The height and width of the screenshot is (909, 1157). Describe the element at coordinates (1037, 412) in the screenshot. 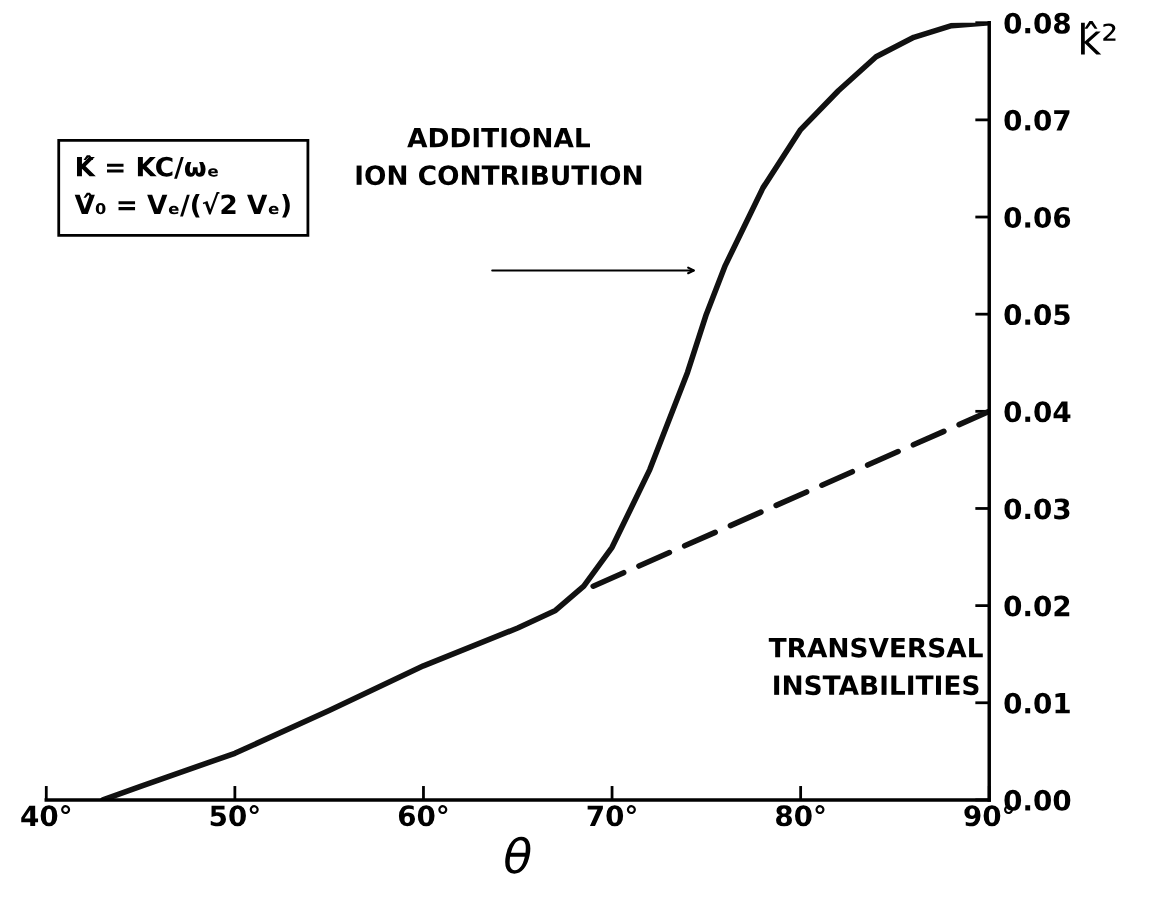

I see `y-tick-label: 0.04` at that location.